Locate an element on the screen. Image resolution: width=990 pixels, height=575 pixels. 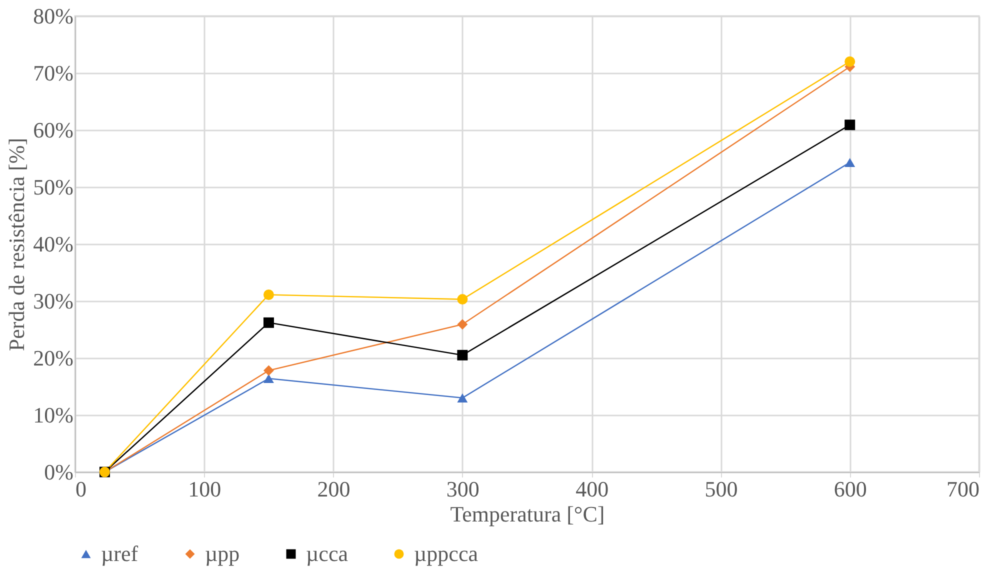
legend-label: µcca is located at coordinates (327, 553).